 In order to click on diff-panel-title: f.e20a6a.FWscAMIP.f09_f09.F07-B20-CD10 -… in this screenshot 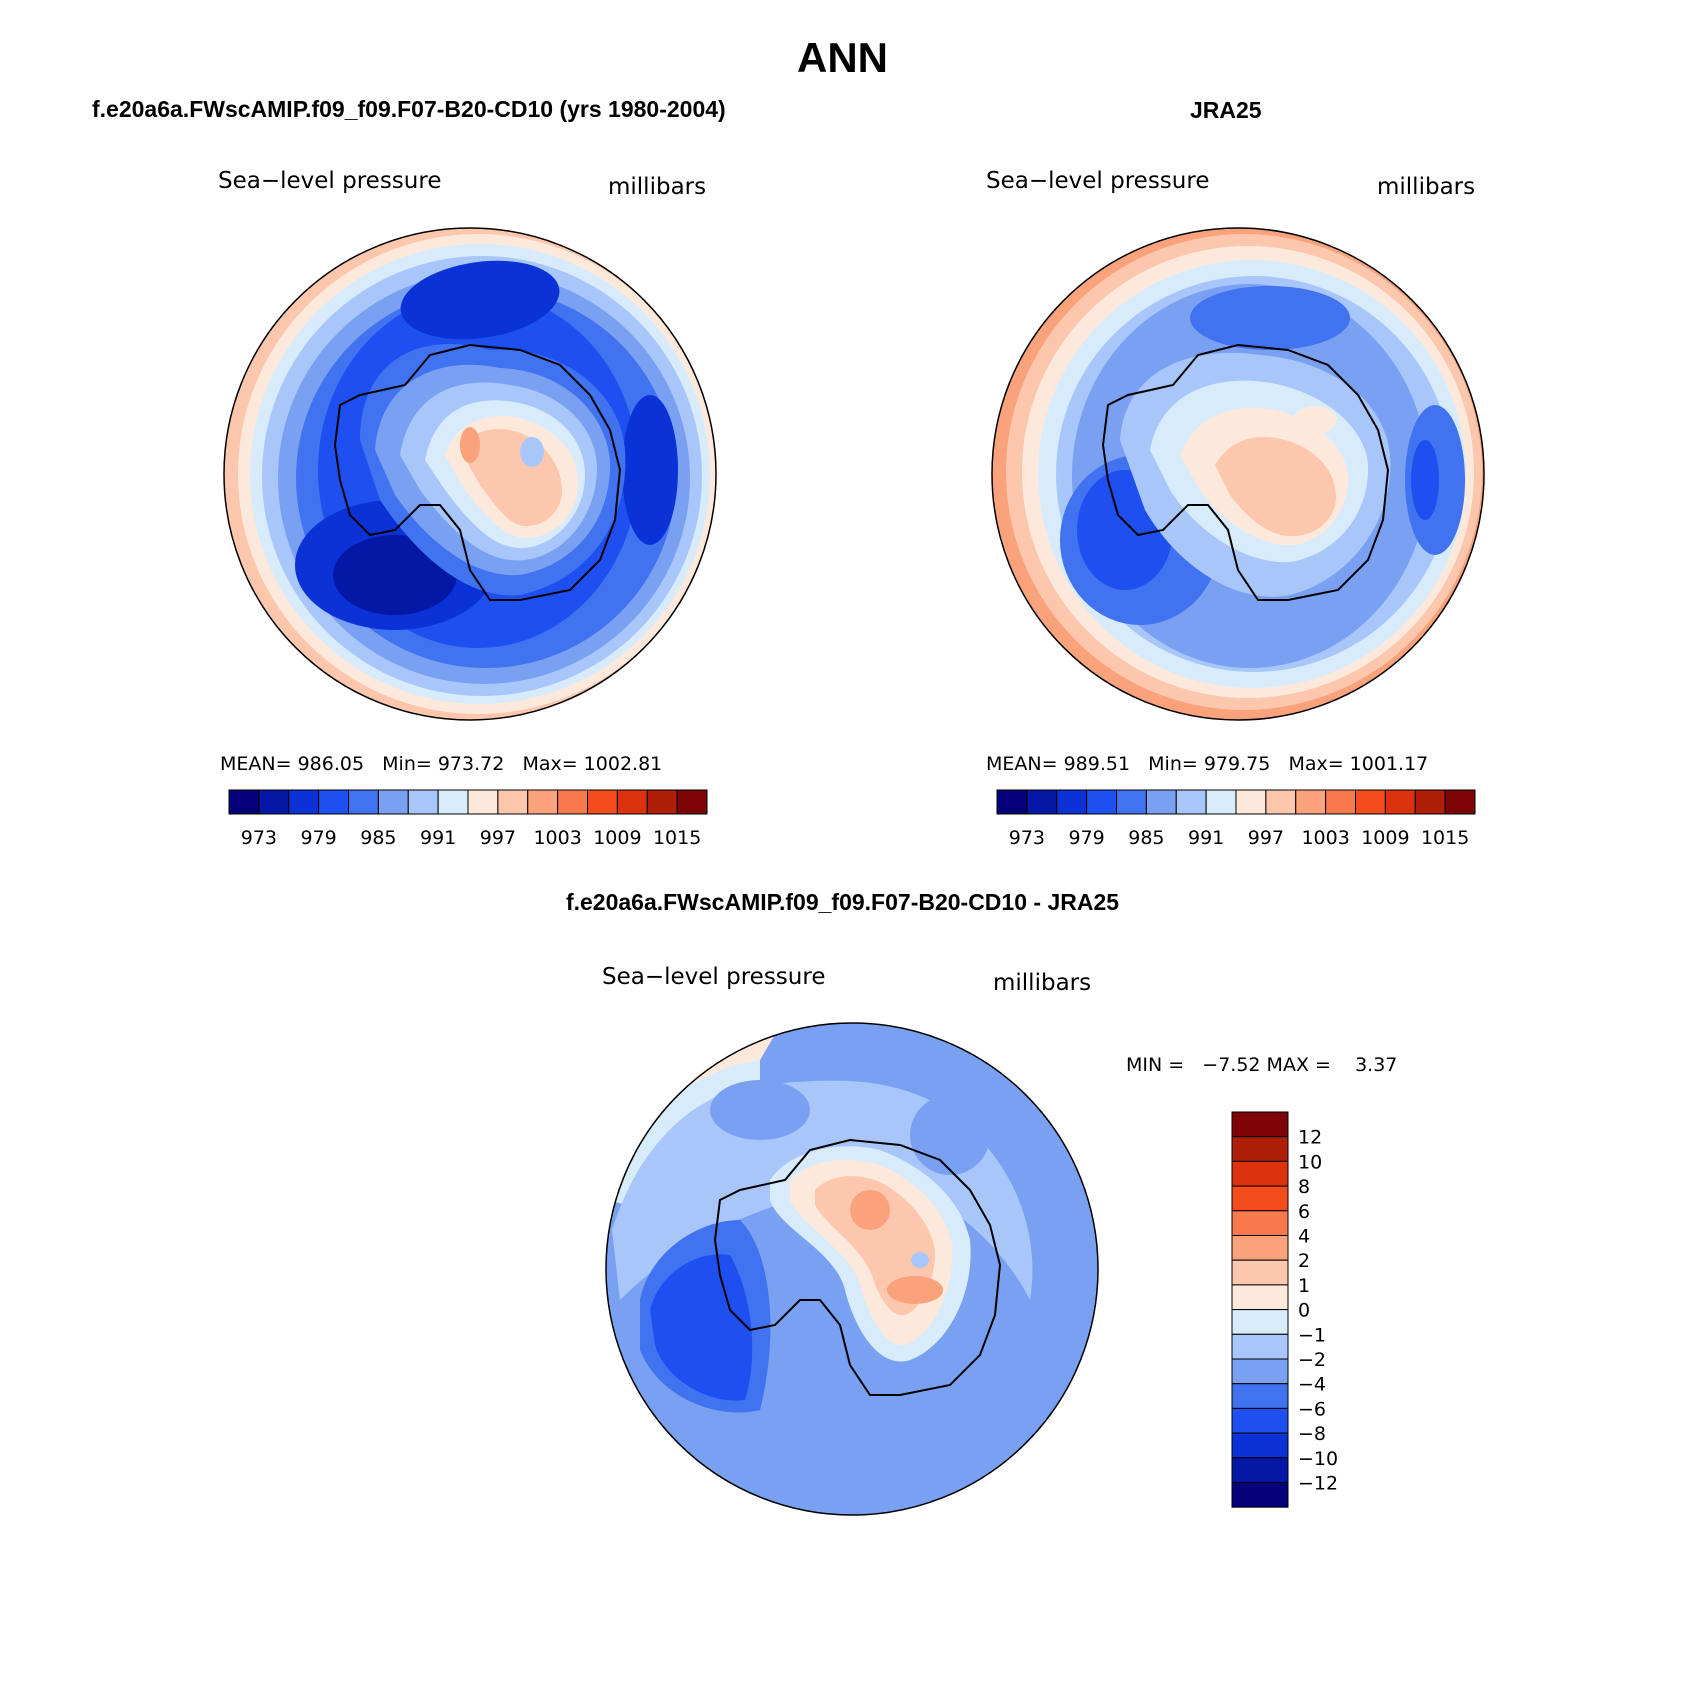, I will do `click(842, 902)`.